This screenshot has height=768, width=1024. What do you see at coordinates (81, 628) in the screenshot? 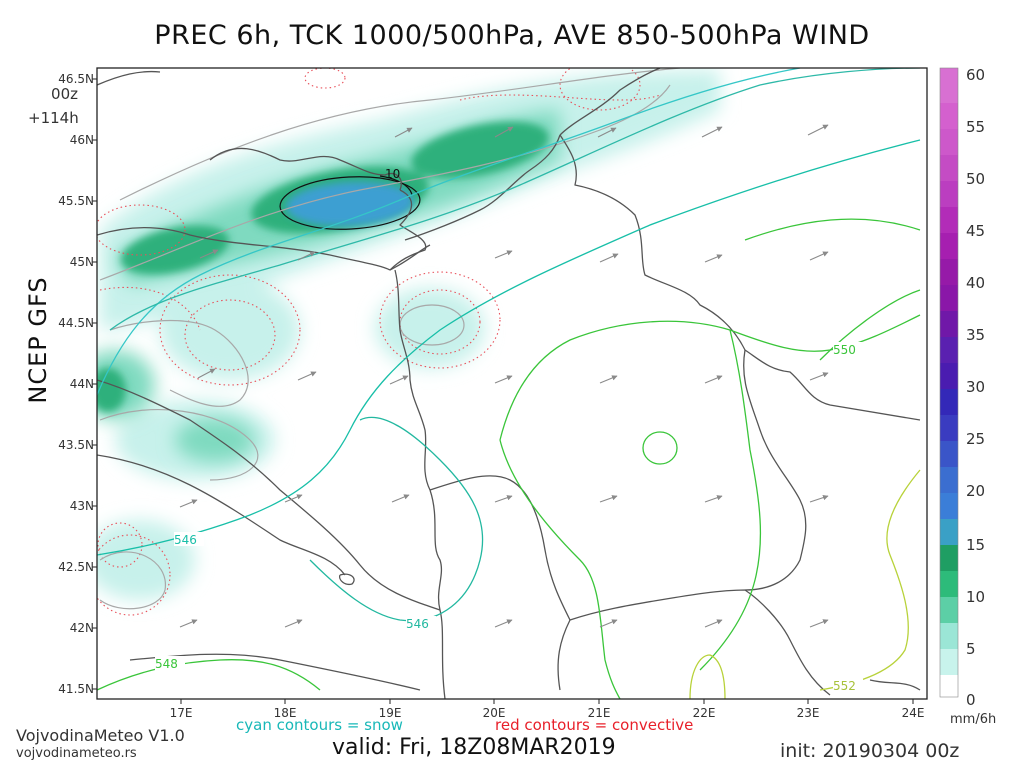
I see `lat-label: 42N` at bounding box center [81, 628].